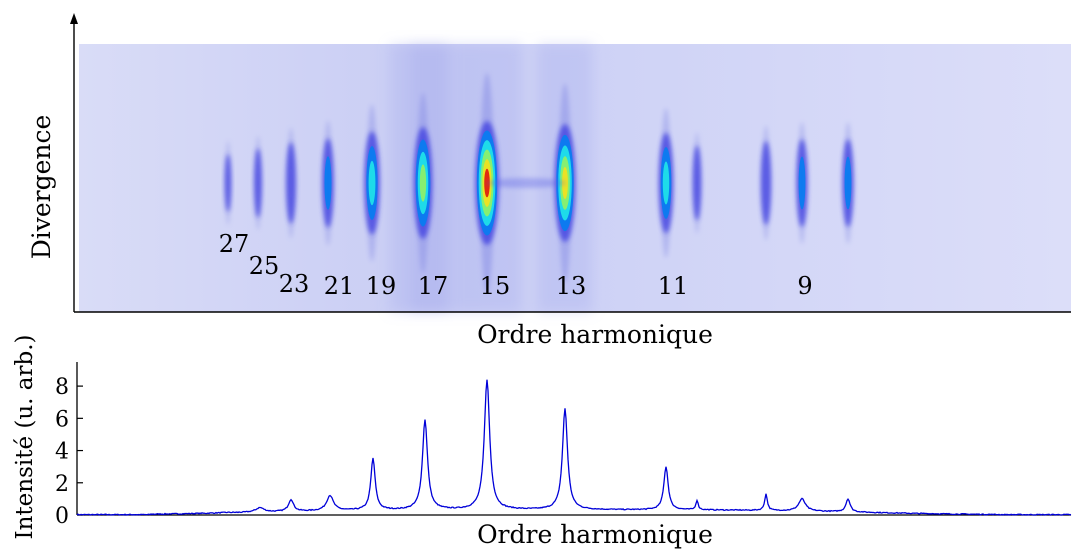 This screenshot has width=1076, height=551. Describe the element at coordinates (339, 286) in the screenshot. I see `harmonic-order-label: 21` at that location.